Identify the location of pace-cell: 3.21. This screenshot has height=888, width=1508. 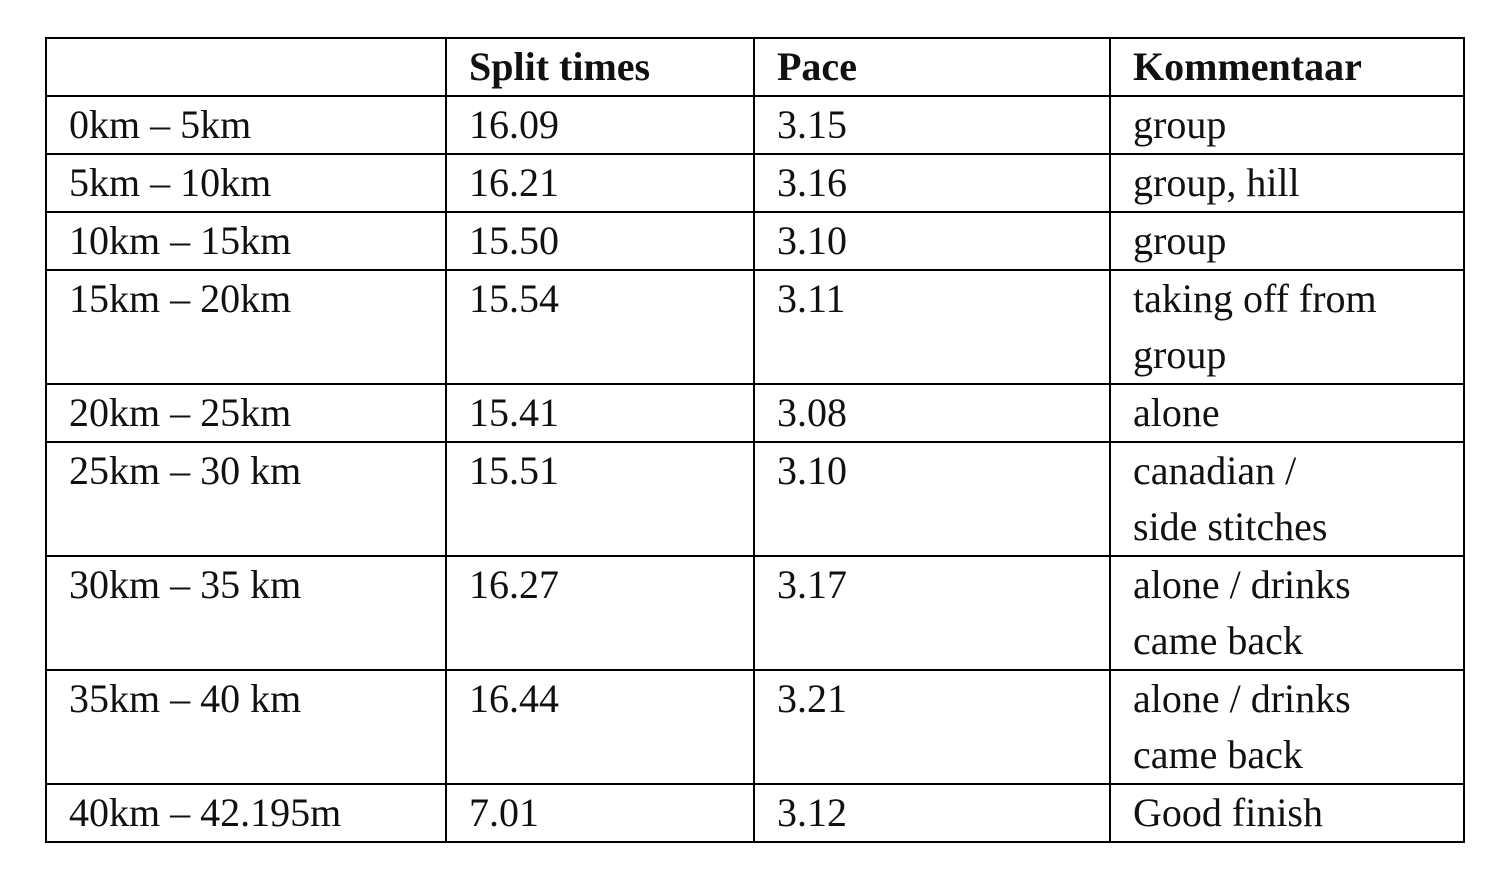
(932, 727).